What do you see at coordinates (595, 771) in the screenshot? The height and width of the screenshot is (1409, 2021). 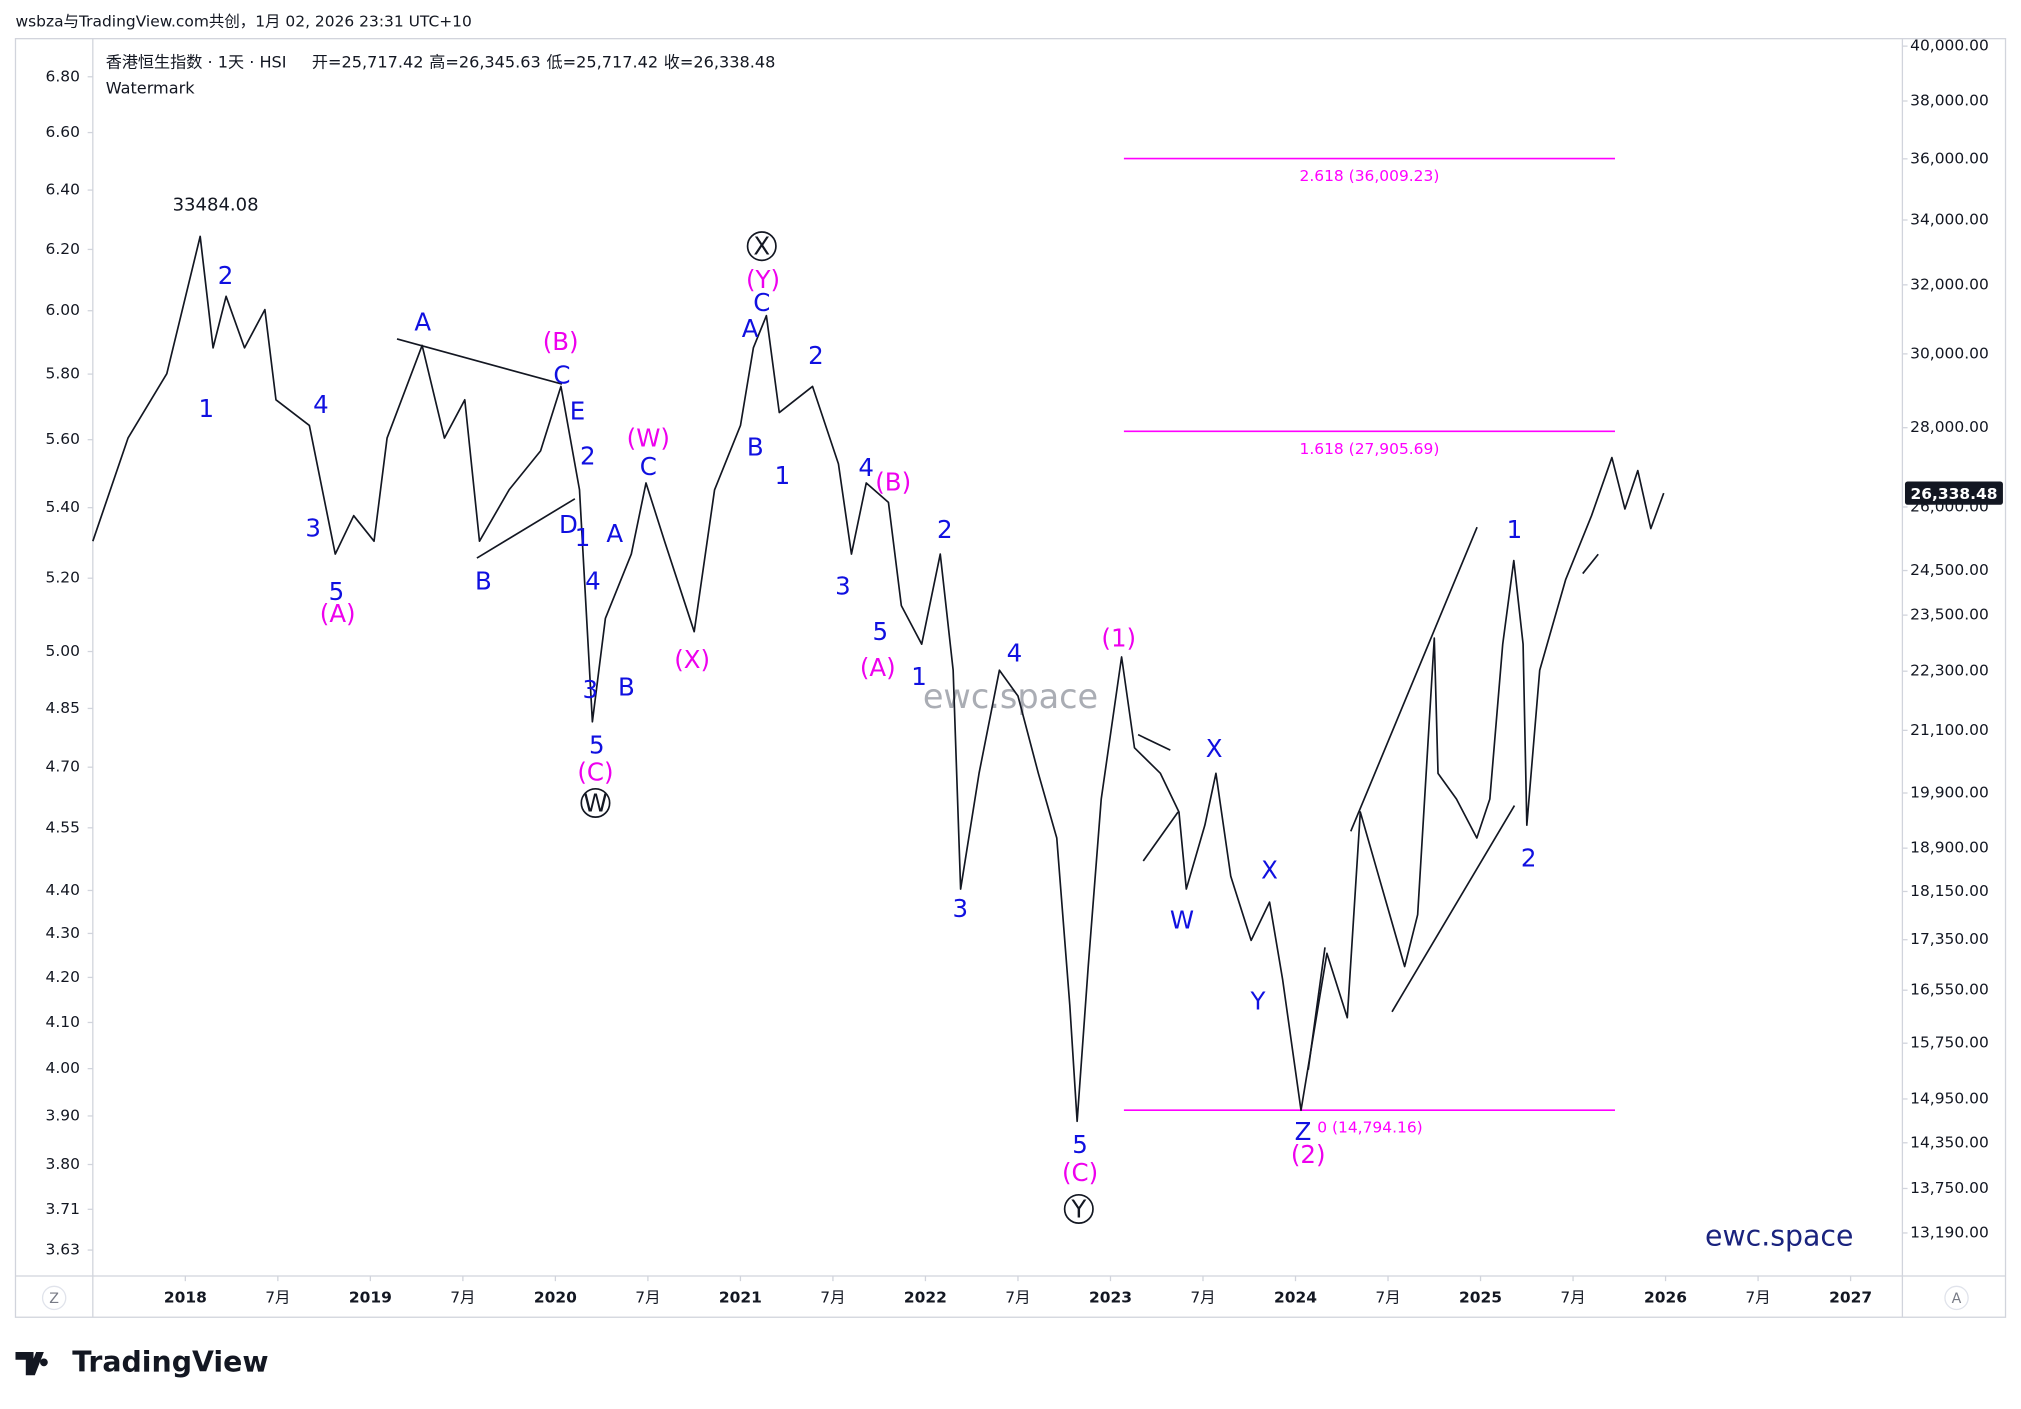 I see `wave-label: (C)` at bounding box center [595, 771].